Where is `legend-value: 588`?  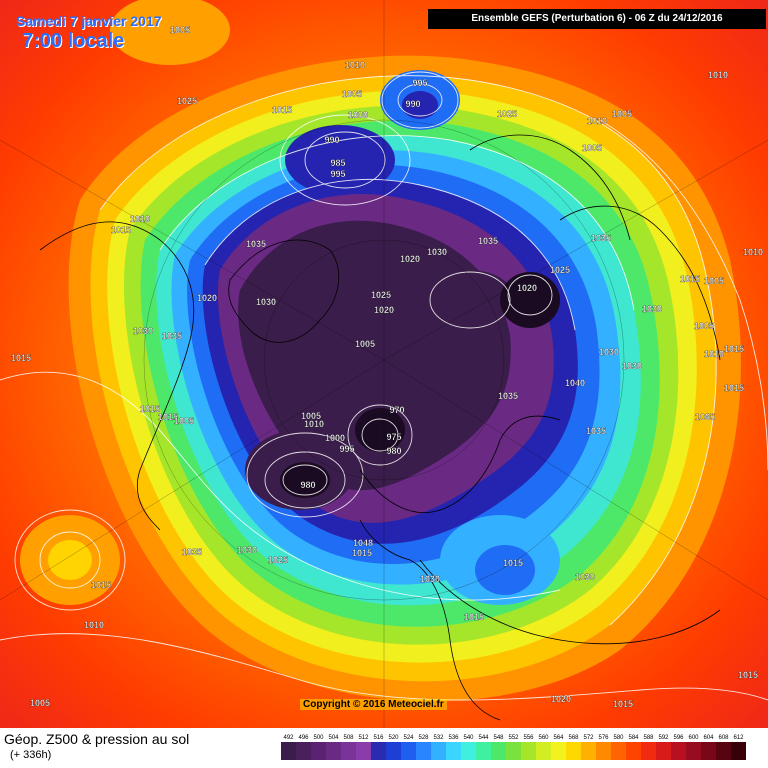
legend-value: 588 is located at coordinates (648, 738).